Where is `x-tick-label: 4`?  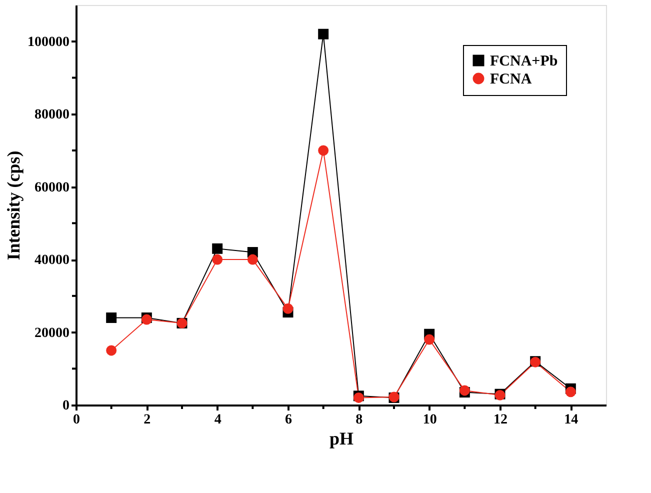 x-tick-label: 4 is located at coordinates (218, 420).